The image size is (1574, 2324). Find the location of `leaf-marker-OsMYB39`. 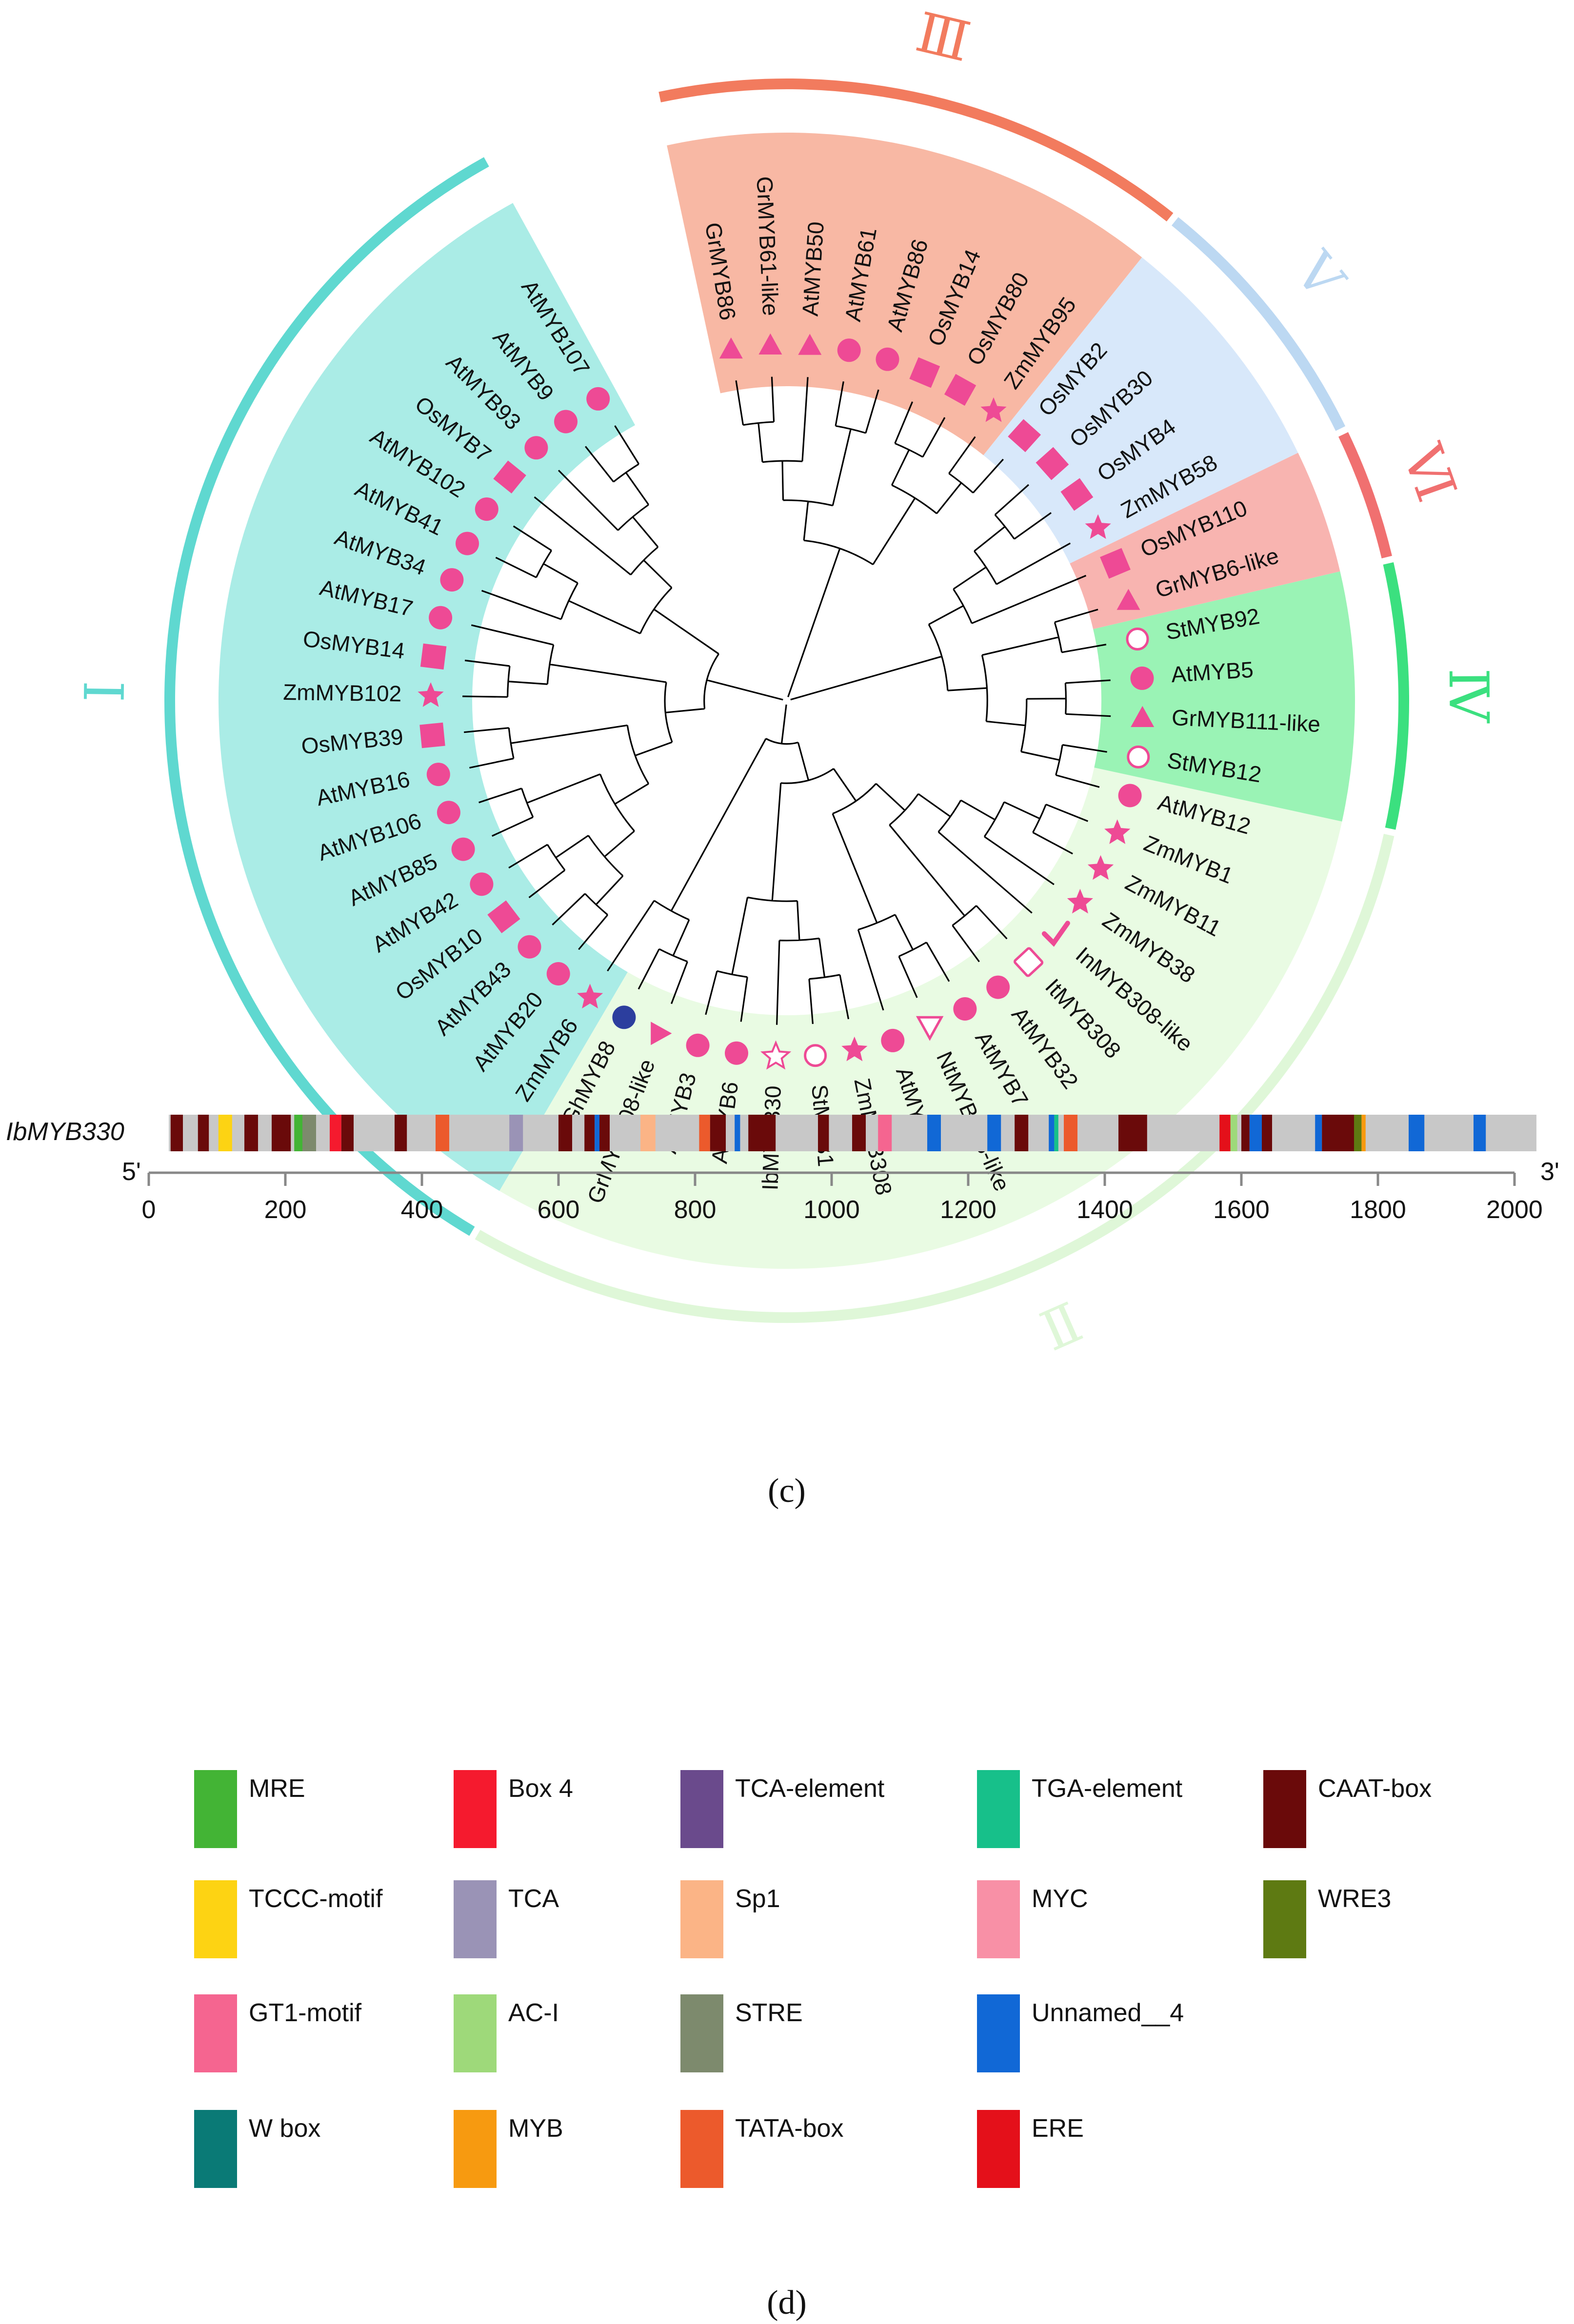

leaf-marker-OsMYB39 is located at coordinates (432, 735).